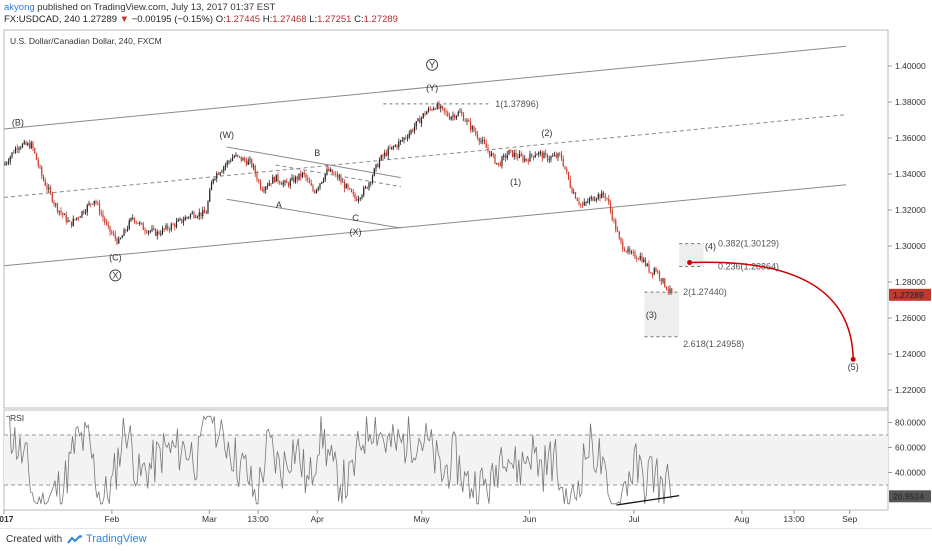 The image size is (932, 551). I want to click on tradingview-brand-link: TradingView, so click(116, 539).